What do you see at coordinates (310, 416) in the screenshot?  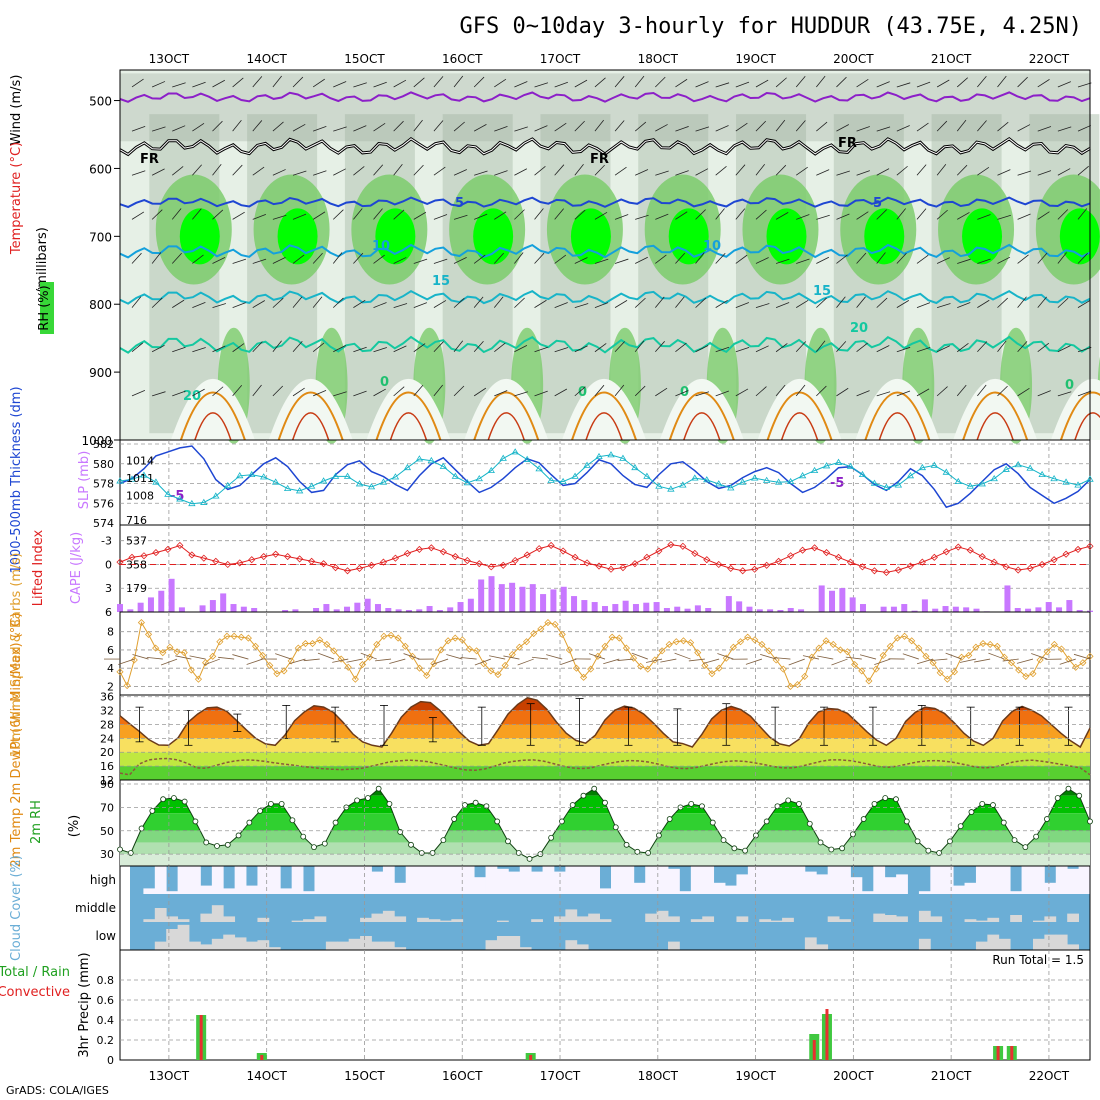 I see `temp-25-contour` at bounding box center [310, 416].